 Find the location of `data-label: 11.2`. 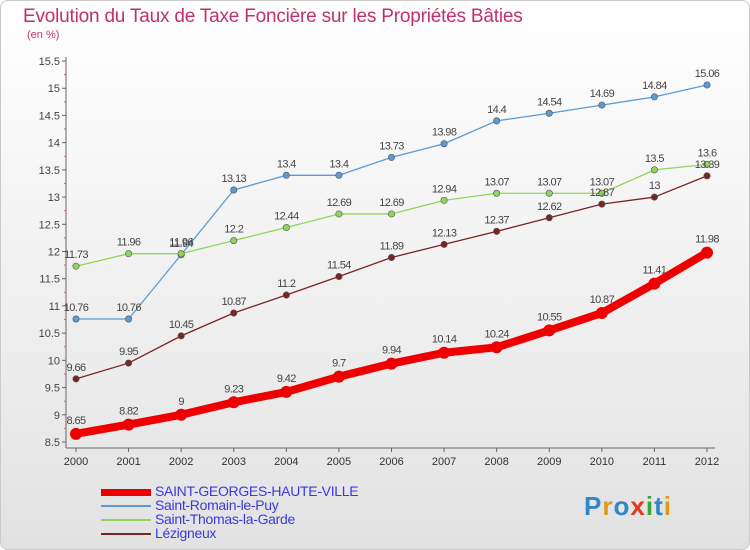

data-label: 11.2 is located at coordinates (286, 284).